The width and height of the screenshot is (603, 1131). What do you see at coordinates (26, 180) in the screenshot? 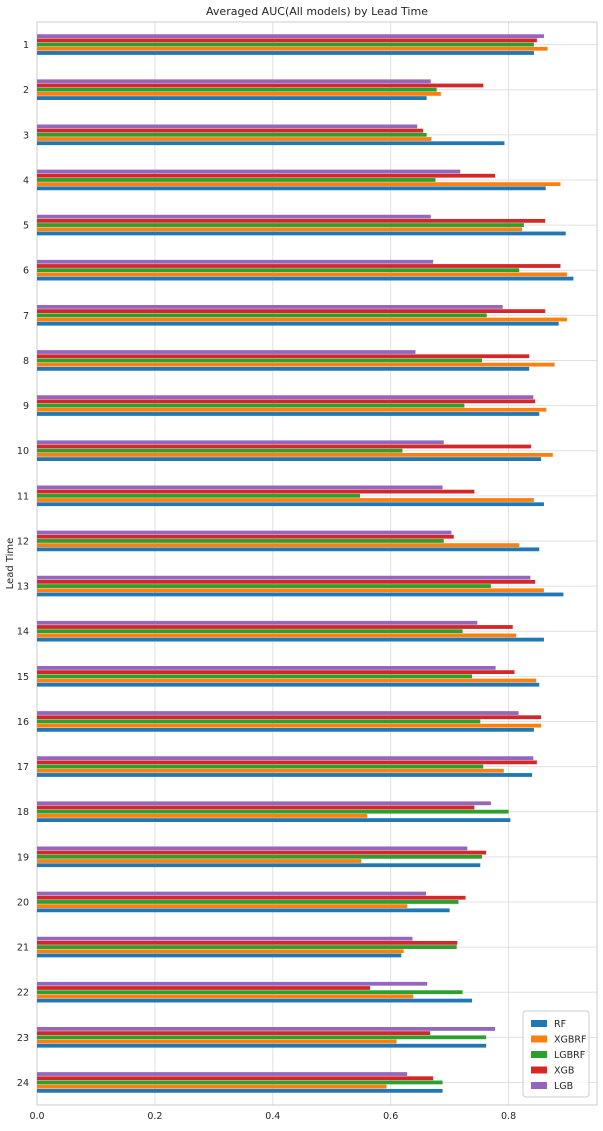
I see `y-tick-label-4: 4` at bounding box center [26, 180].